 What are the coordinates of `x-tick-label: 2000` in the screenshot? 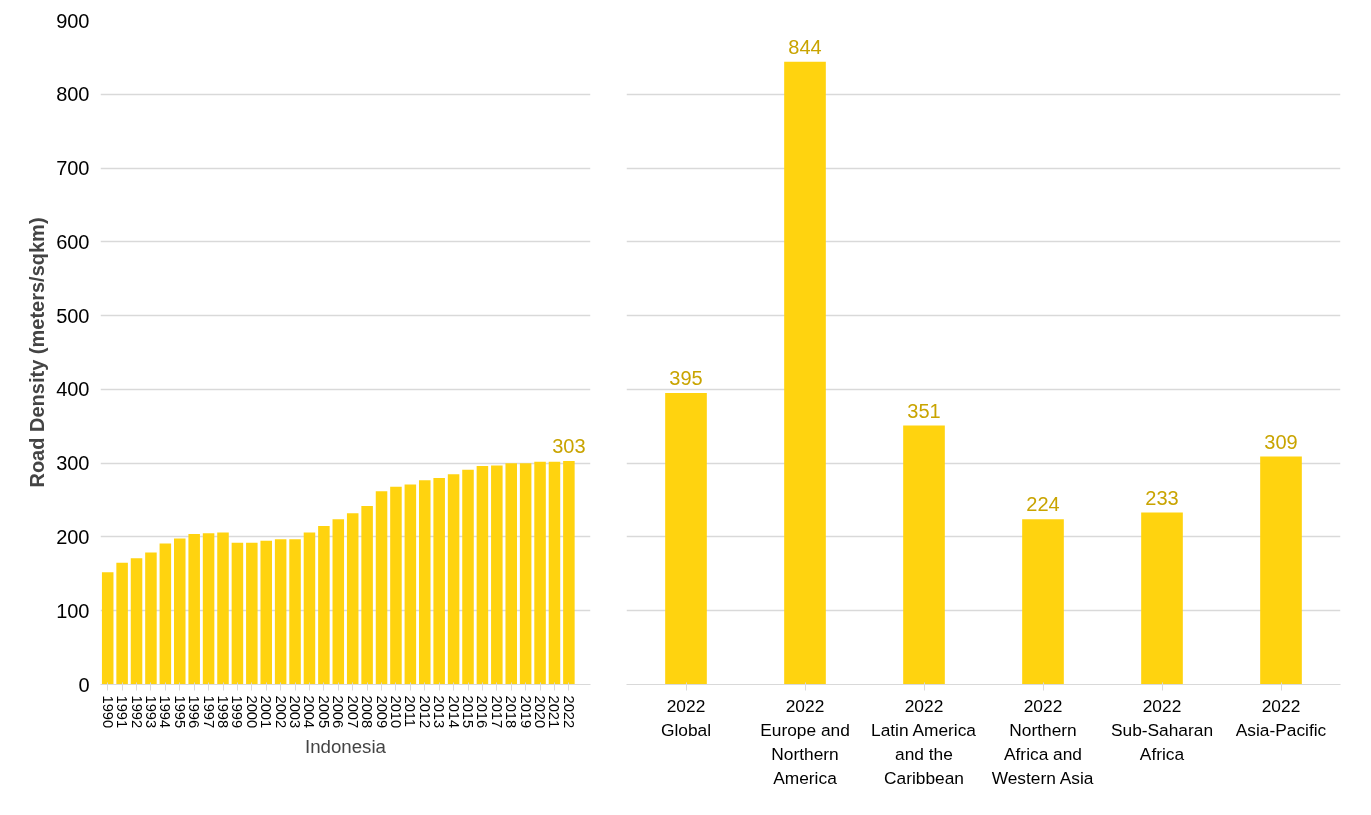 It's located at (251, 712).